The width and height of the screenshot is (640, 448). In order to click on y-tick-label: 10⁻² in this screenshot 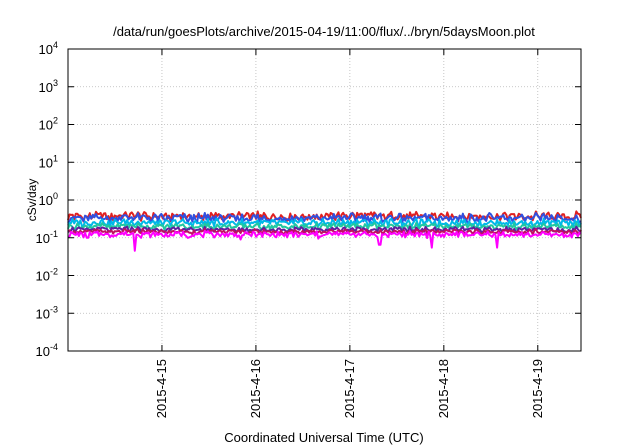, I will do `click(47, 275)`.